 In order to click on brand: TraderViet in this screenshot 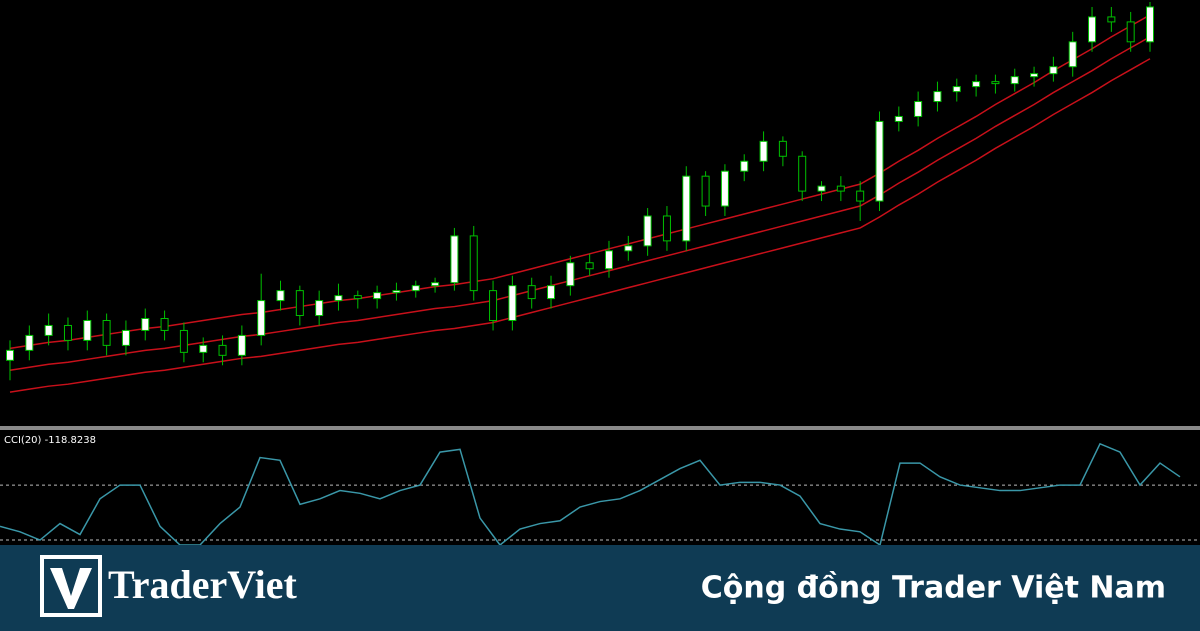, I will do `click(202, 584)`.